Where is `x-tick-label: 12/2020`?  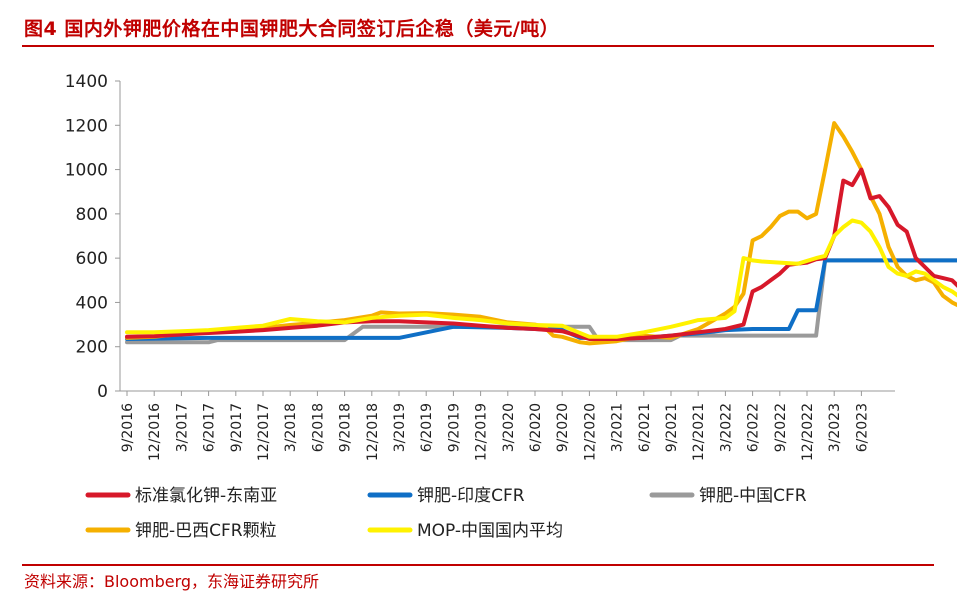 x-tick-label: 12/2020 is located at coordinates (590, 432).